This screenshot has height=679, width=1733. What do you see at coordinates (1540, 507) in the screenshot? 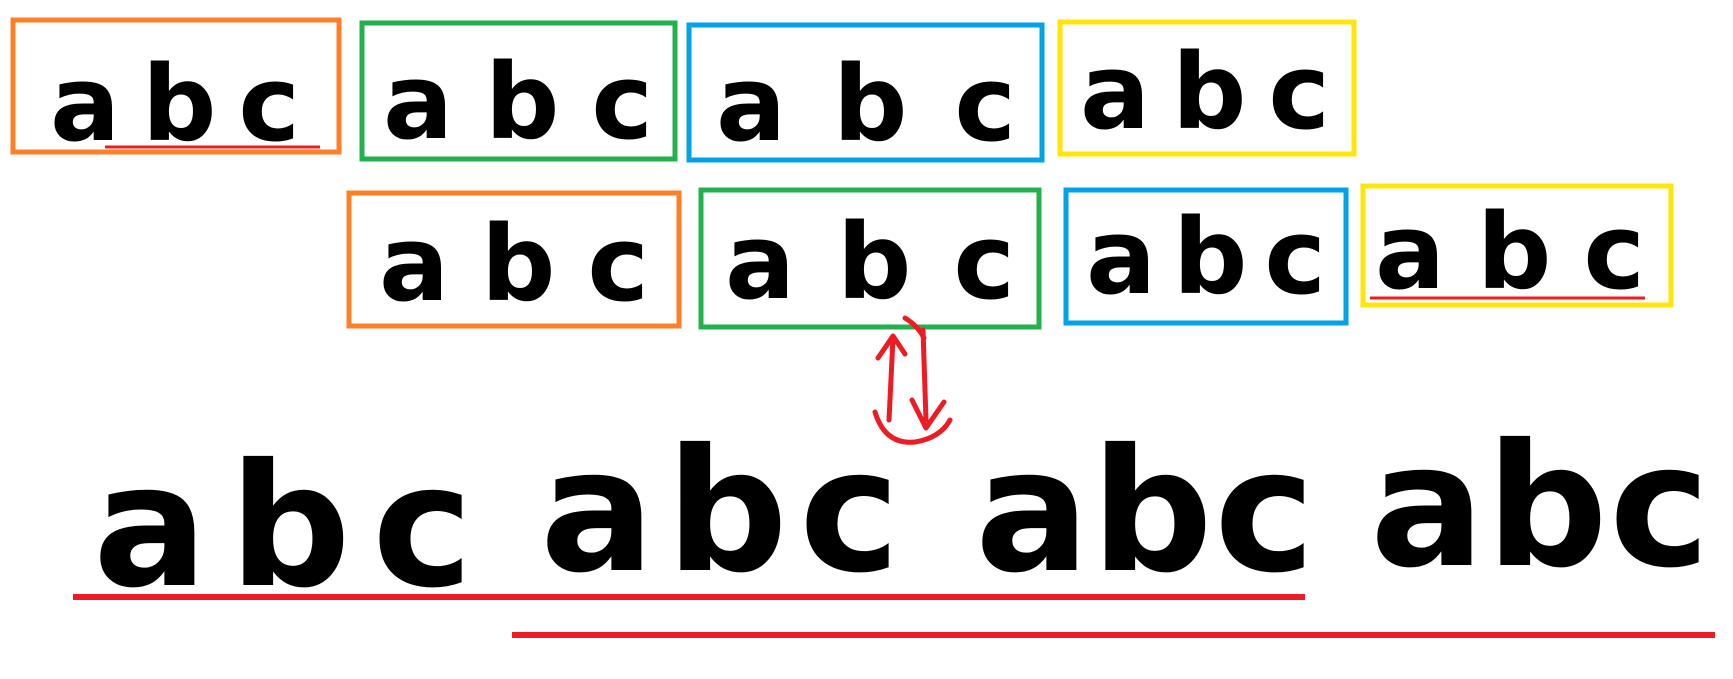
I see `bottom-group-4-text: a b c` at bounding box center [1540, 507].